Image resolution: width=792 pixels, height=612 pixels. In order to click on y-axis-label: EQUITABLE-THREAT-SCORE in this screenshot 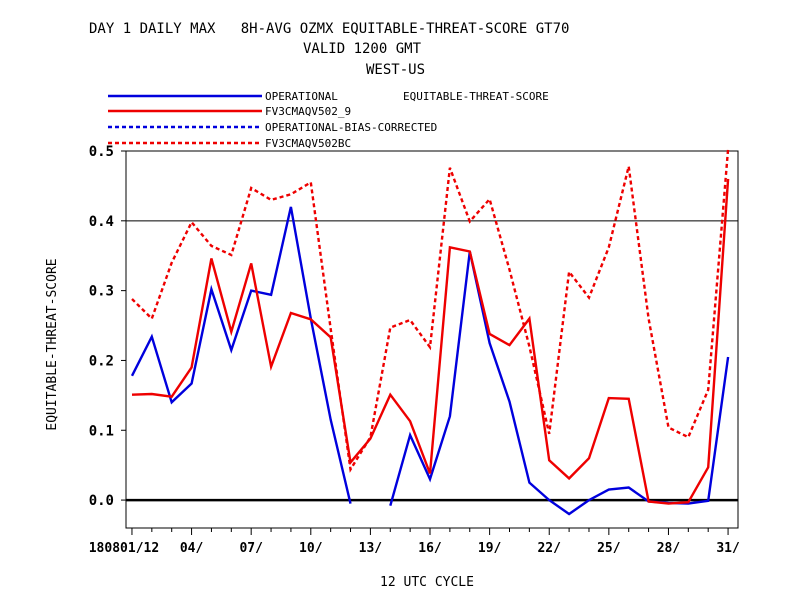, I will do `click(52, 344)`.